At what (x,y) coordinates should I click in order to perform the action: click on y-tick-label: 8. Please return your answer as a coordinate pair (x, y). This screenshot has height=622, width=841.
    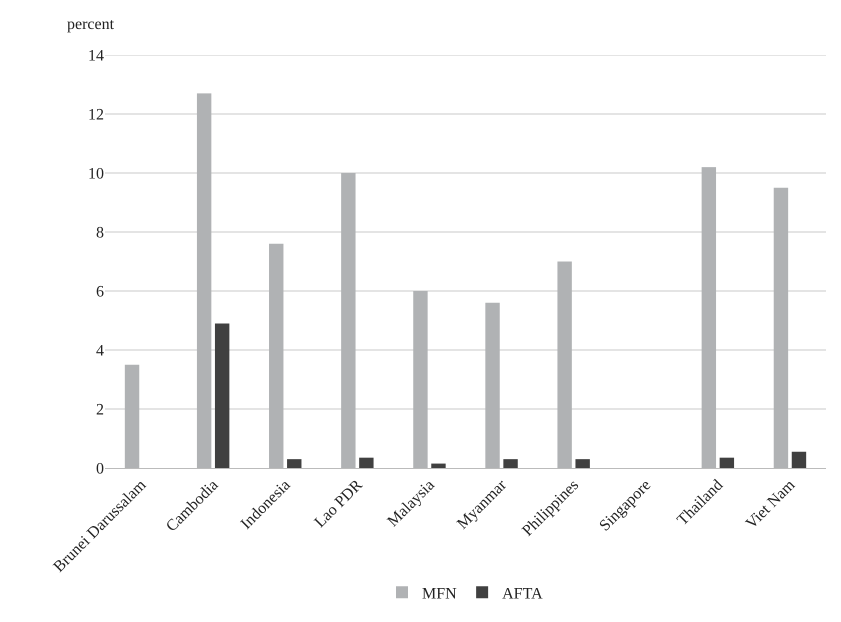
    Looking at the image, I should click on (100, 233).